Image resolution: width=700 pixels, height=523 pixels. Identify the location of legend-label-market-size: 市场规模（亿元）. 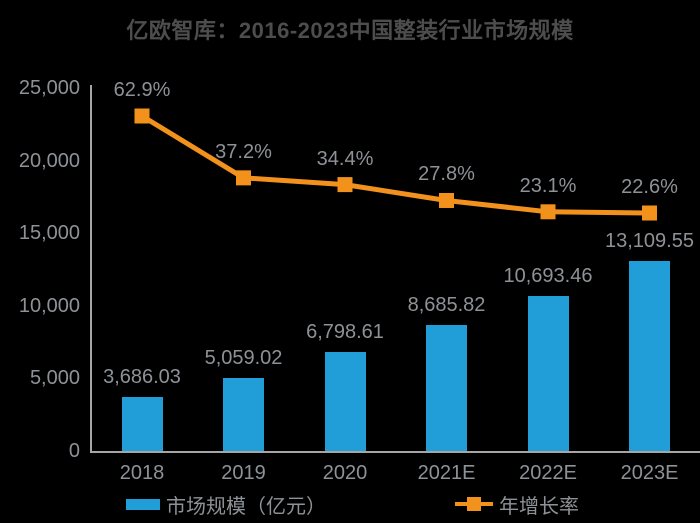
(246, 506).